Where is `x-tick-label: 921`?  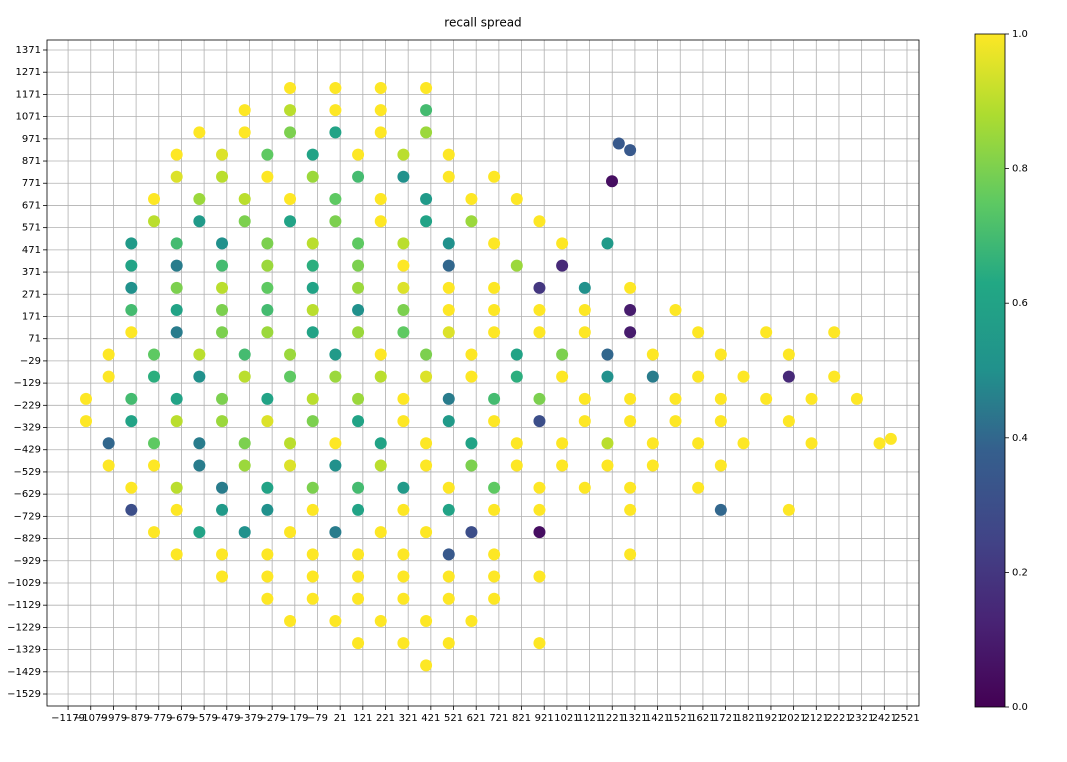
x-tick-label: 921 is located at coordinates (544, 718).